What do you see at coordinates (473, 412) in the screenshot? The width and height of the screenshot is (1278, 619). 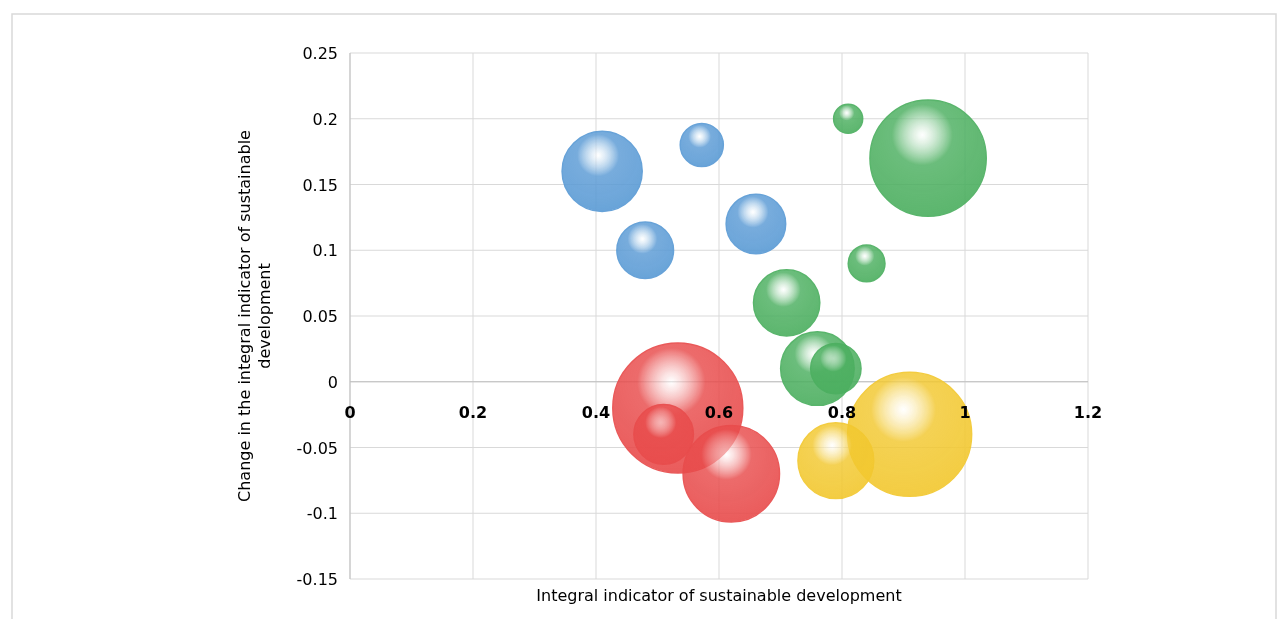 I see `x-tick-label: 0.2` at bounding box center [473, 412].